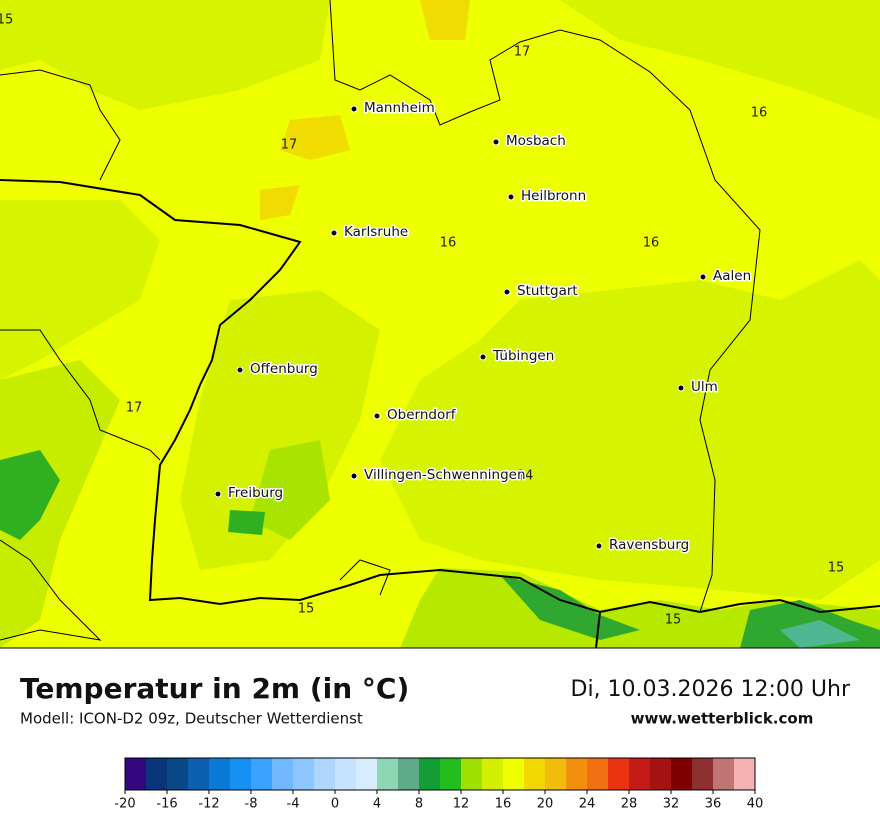  I want to click on datetime: Di, 10.03.2026 12:00 Uhr, so click(711, 689).